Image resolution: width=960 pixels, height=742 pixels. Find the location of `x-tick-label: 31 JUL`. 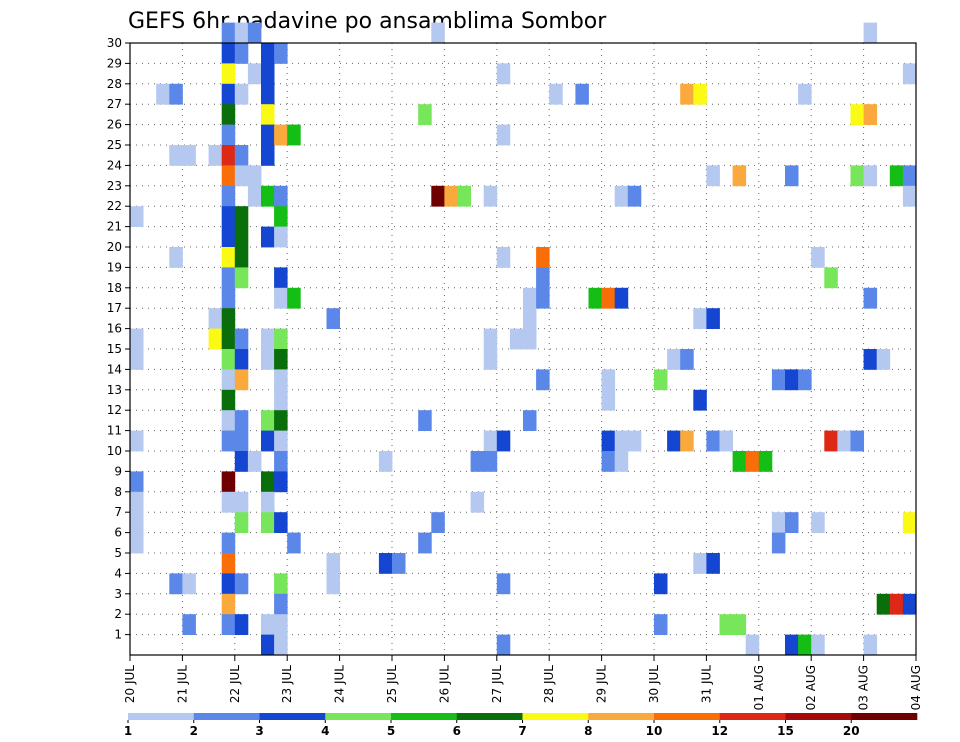

x-tick-label: 31 JUL is located at coordinates (706, 684).